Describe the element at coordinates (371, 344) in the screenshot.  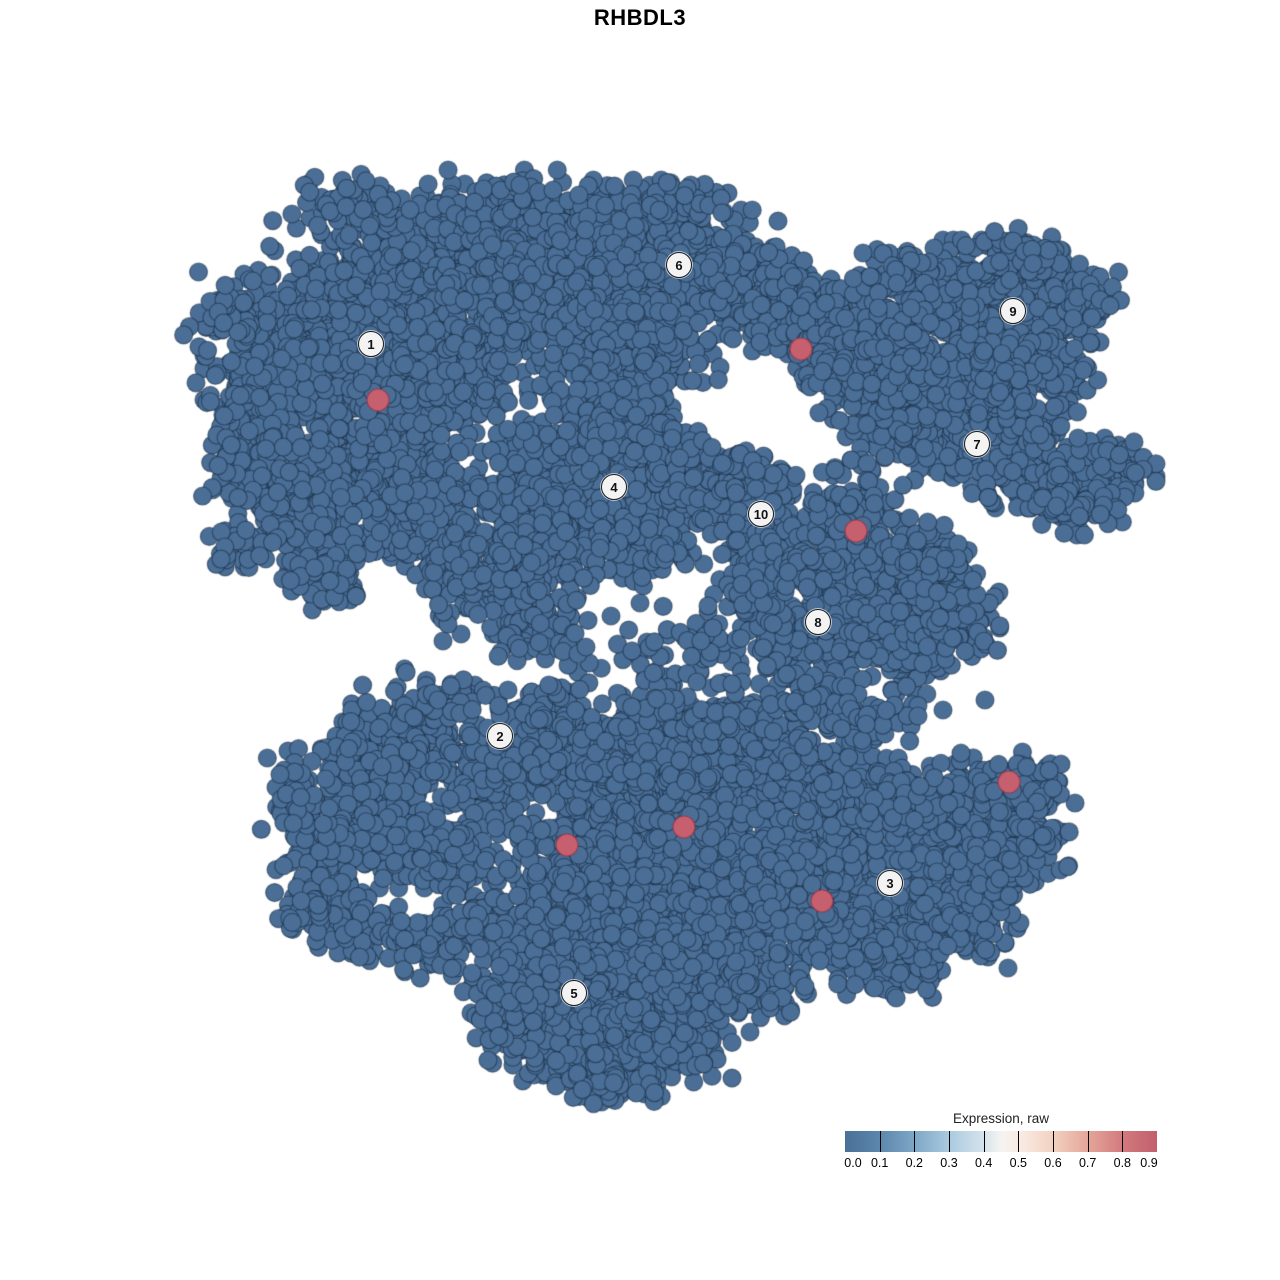
I see `cluster-label-1: 1` at that location.